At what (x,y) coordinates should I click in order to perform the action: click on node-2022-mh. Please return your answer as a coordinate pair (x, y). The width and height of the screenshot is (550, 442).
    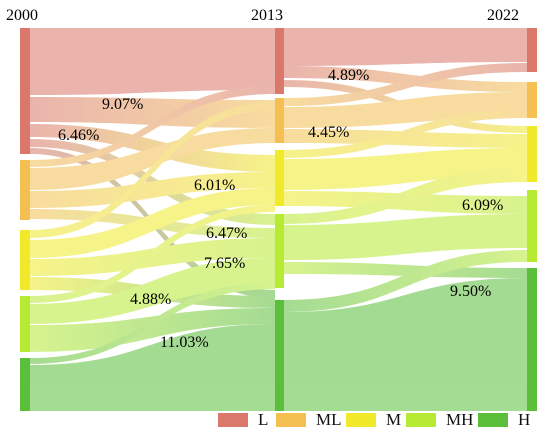
    Looking at the image, I should click on (532, 226).